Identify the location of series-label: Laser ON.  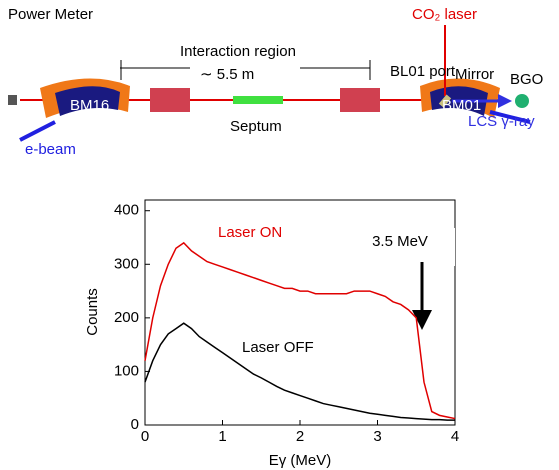
(250, 232).